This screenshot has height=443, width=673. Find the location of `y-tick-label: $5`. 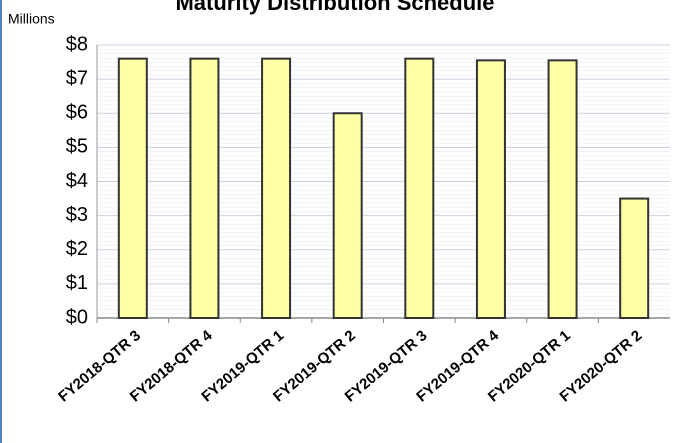

y-tick-label: $5 is located at coordinates (77, 147).